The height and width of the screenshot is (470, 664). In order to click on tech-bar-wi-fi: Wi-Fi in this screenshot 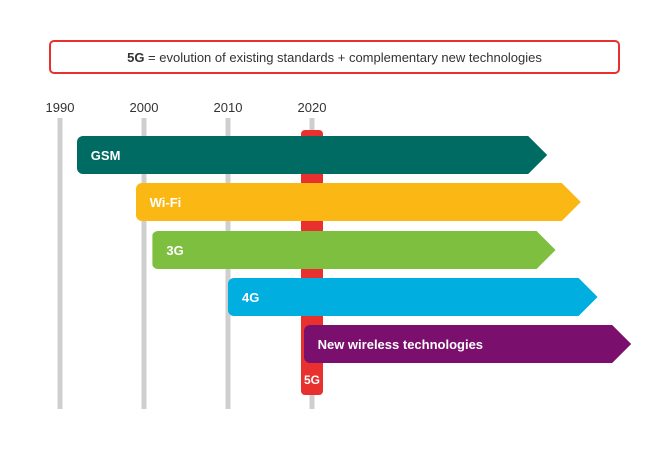, I will do `click(358, 202)`.